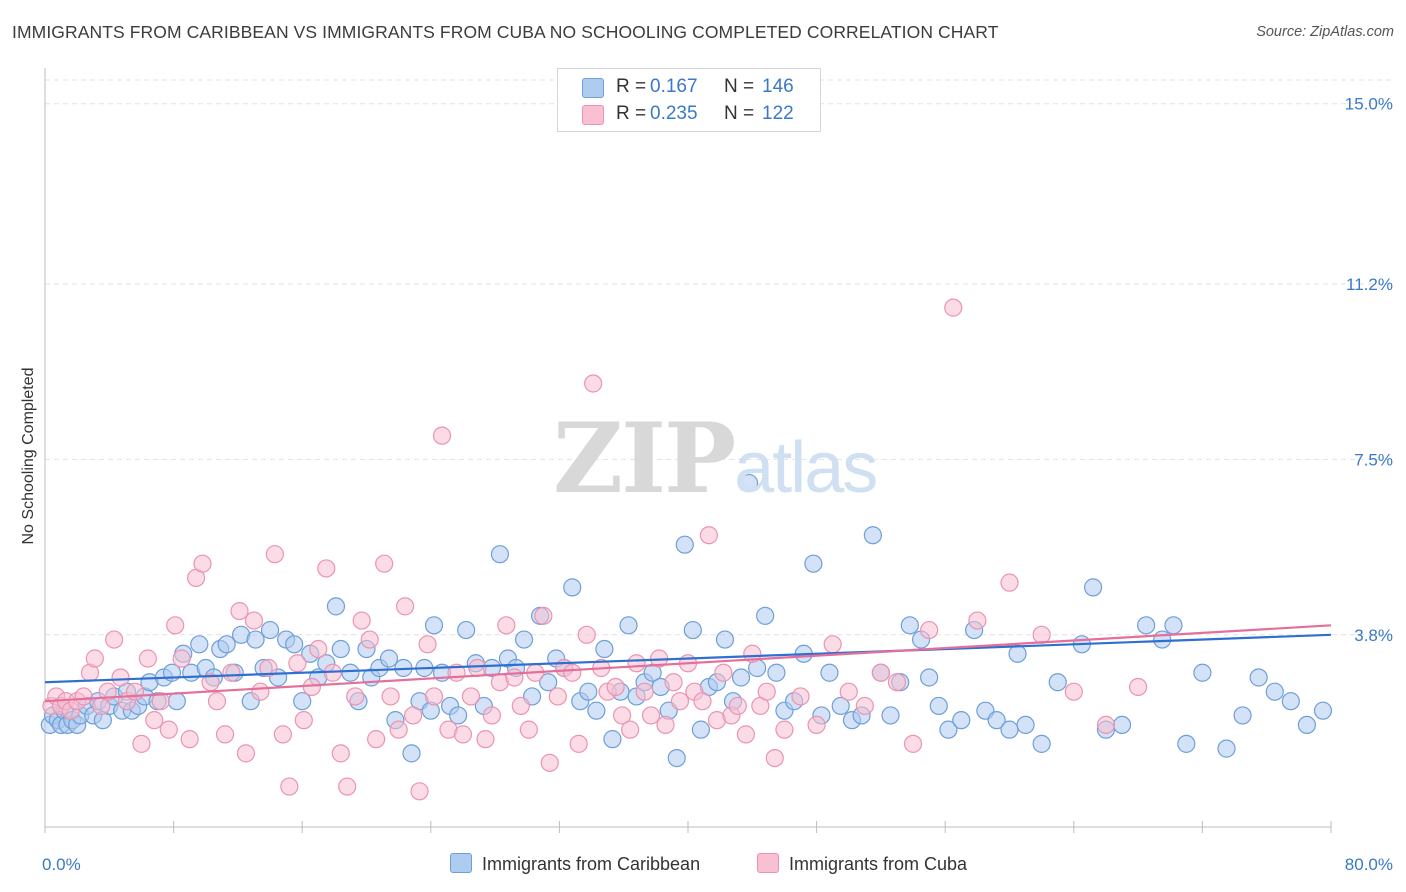 The height and width of the screenshot is (892, 1406). I want to click on legend-row-caribbean: R = 0.167 N = 146, so click(689, 87).